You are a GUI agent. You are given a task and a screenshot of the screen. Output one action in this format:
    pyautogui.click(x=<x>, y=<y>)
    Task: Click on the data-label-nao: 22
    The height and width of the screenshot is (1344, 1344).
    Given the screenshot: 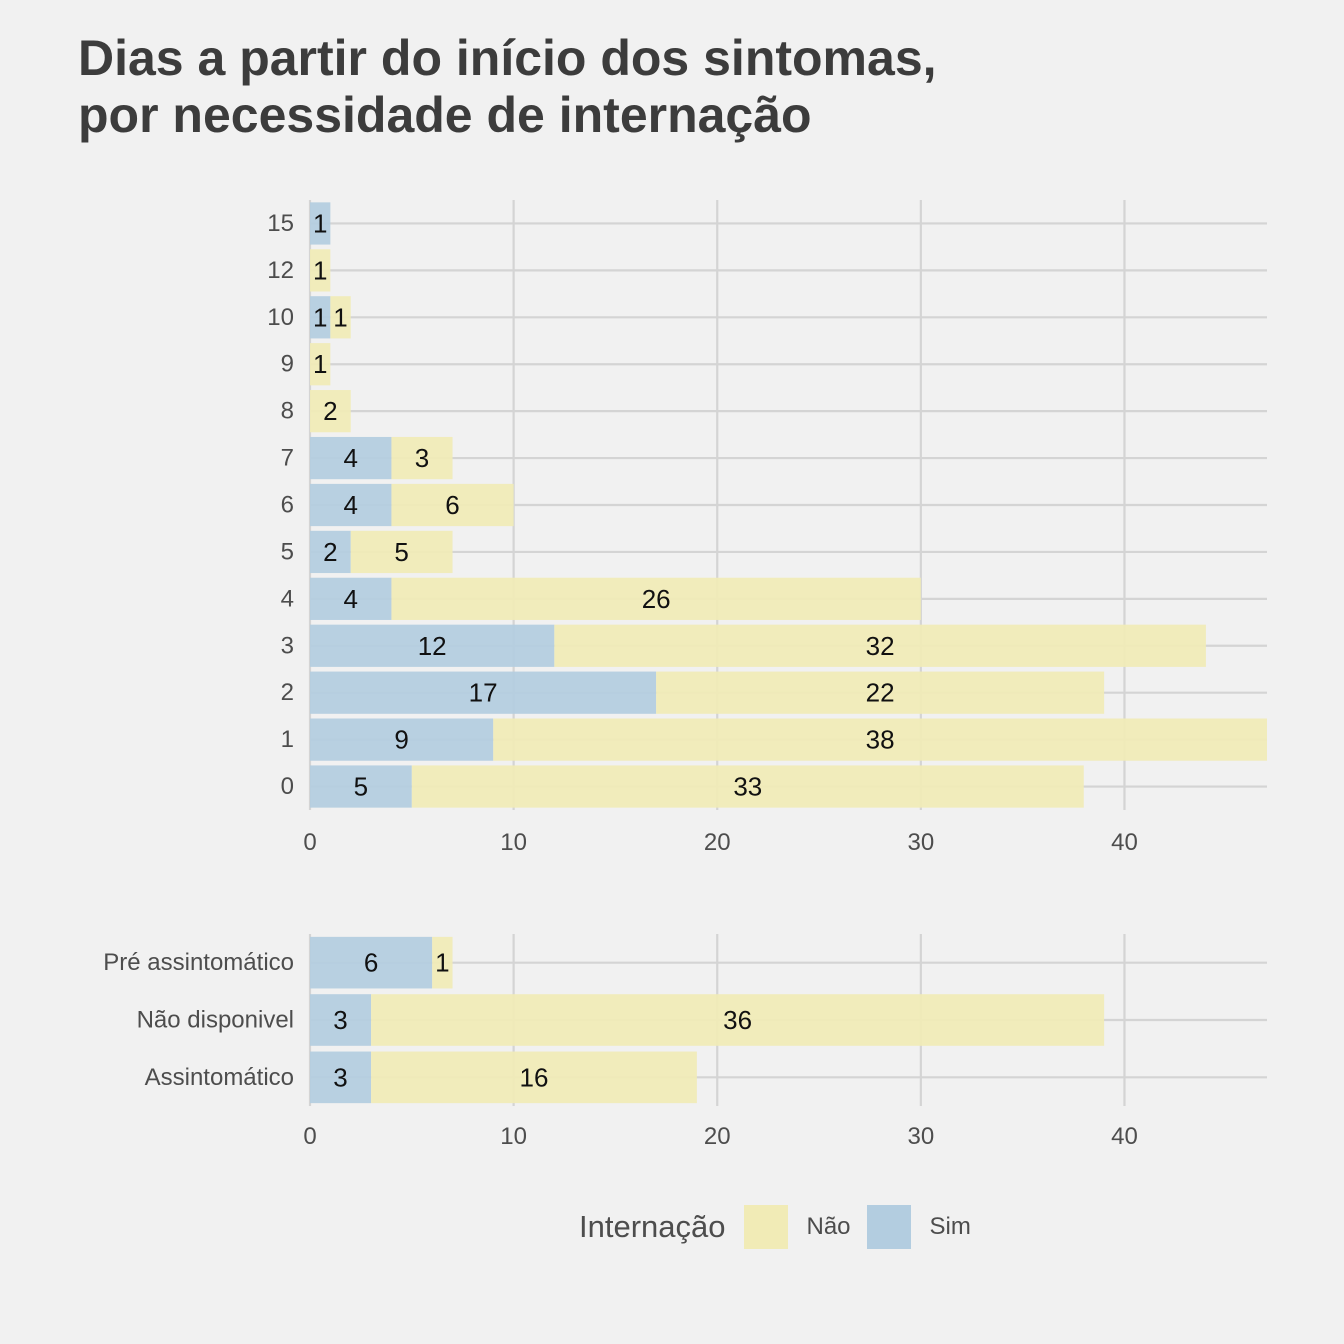 What is the action you would take?
    pyautogui.click(x=880, y=693)
    